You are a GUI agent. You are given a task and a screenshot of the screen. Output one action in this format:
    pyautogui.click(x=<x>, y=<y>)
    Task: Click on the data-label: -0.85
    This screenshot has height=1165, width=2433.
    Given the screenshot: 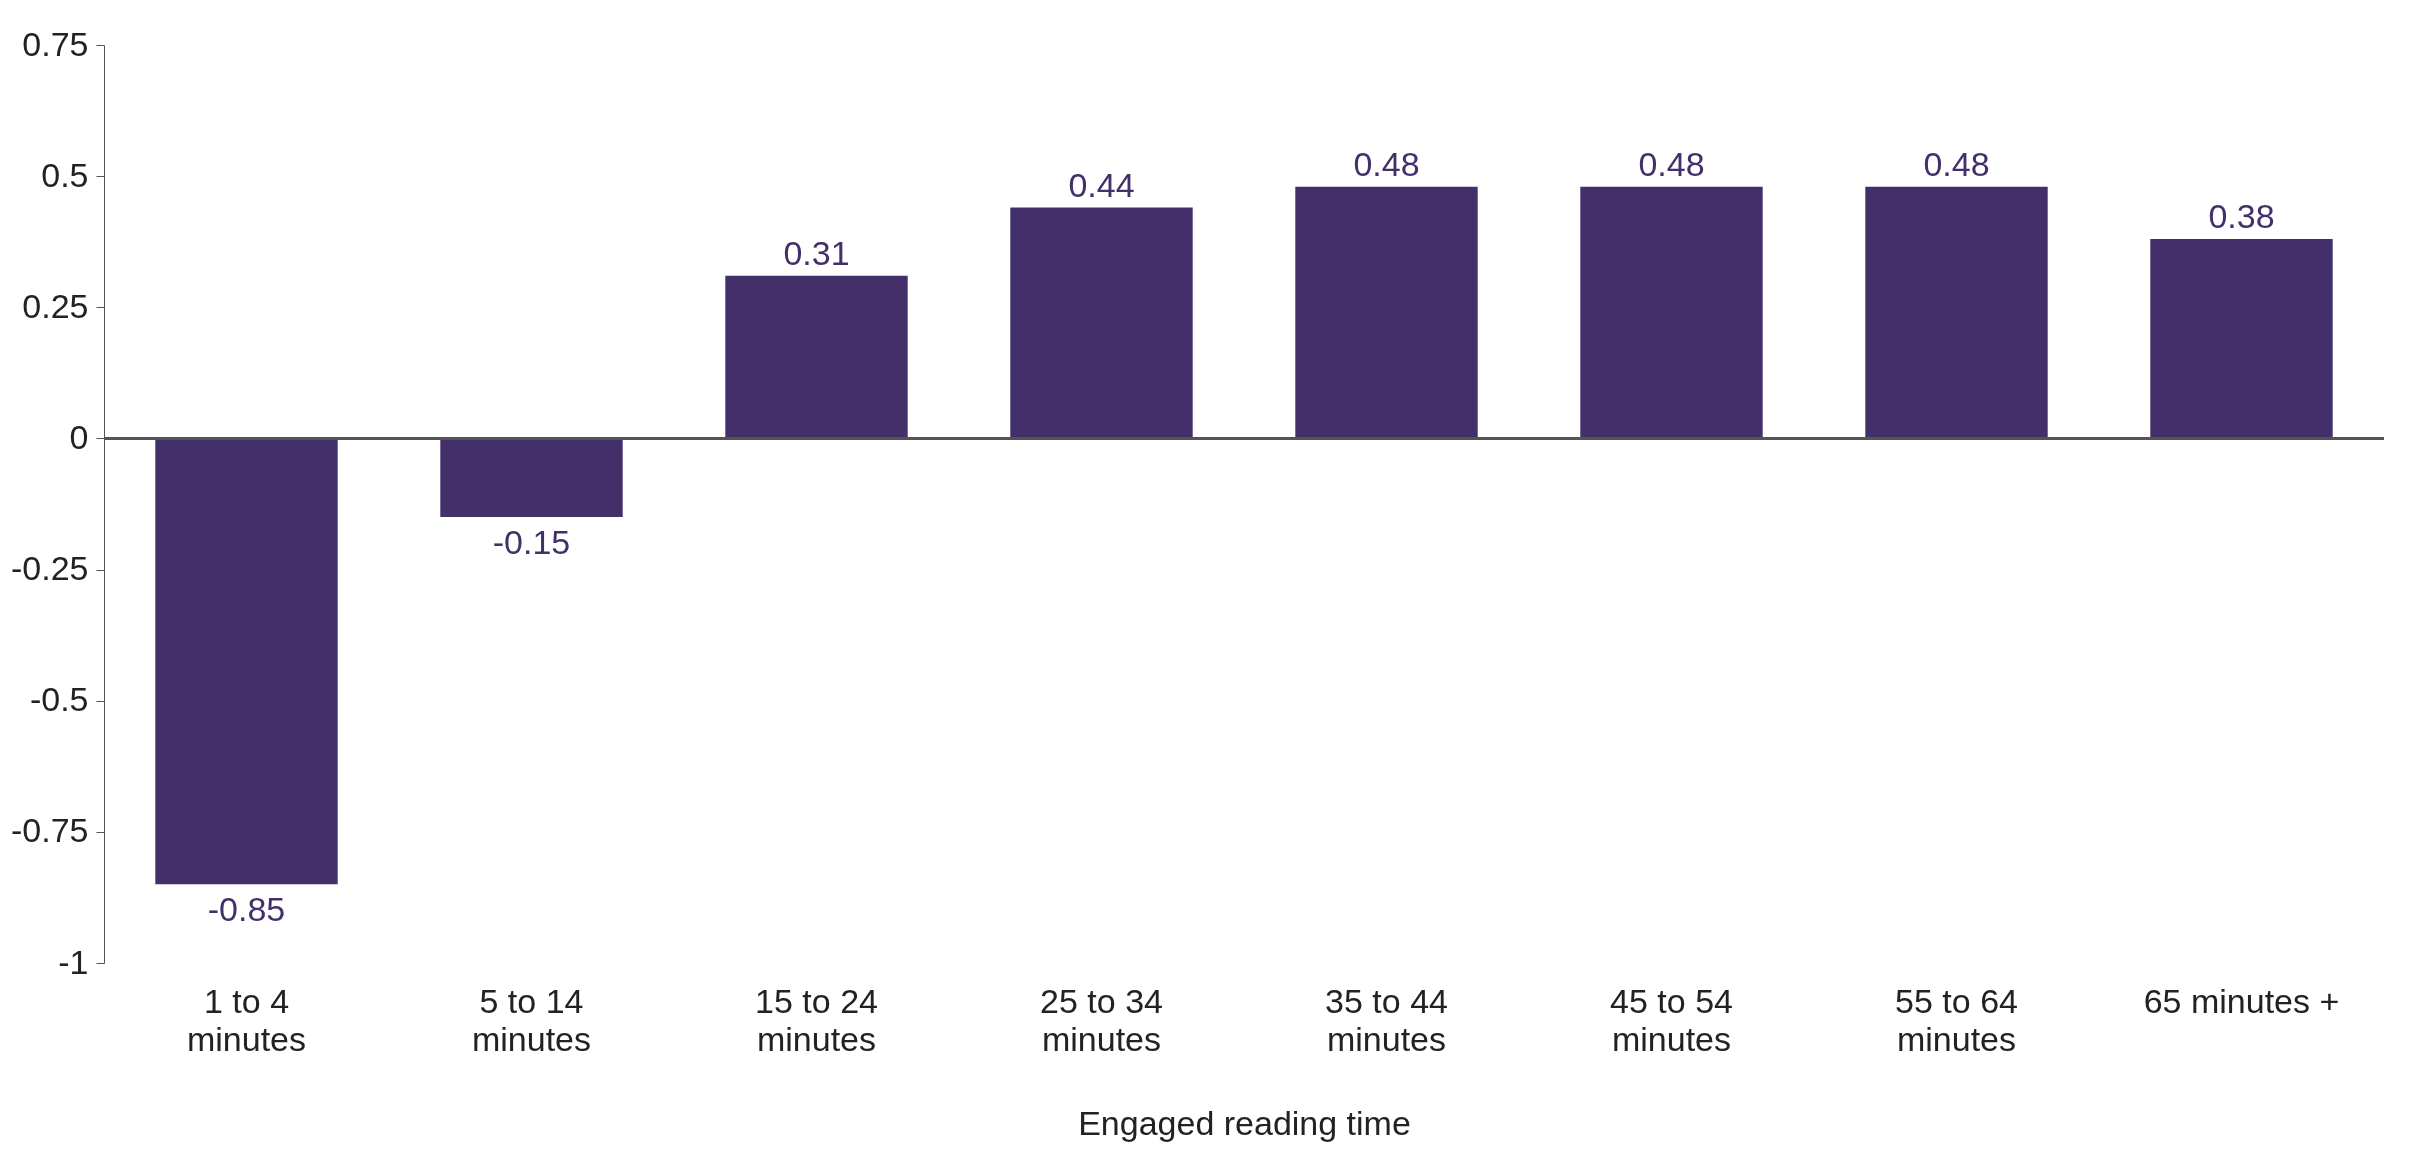 What is the action you would take?
    pyautogui.click(x=246, y=909)
    